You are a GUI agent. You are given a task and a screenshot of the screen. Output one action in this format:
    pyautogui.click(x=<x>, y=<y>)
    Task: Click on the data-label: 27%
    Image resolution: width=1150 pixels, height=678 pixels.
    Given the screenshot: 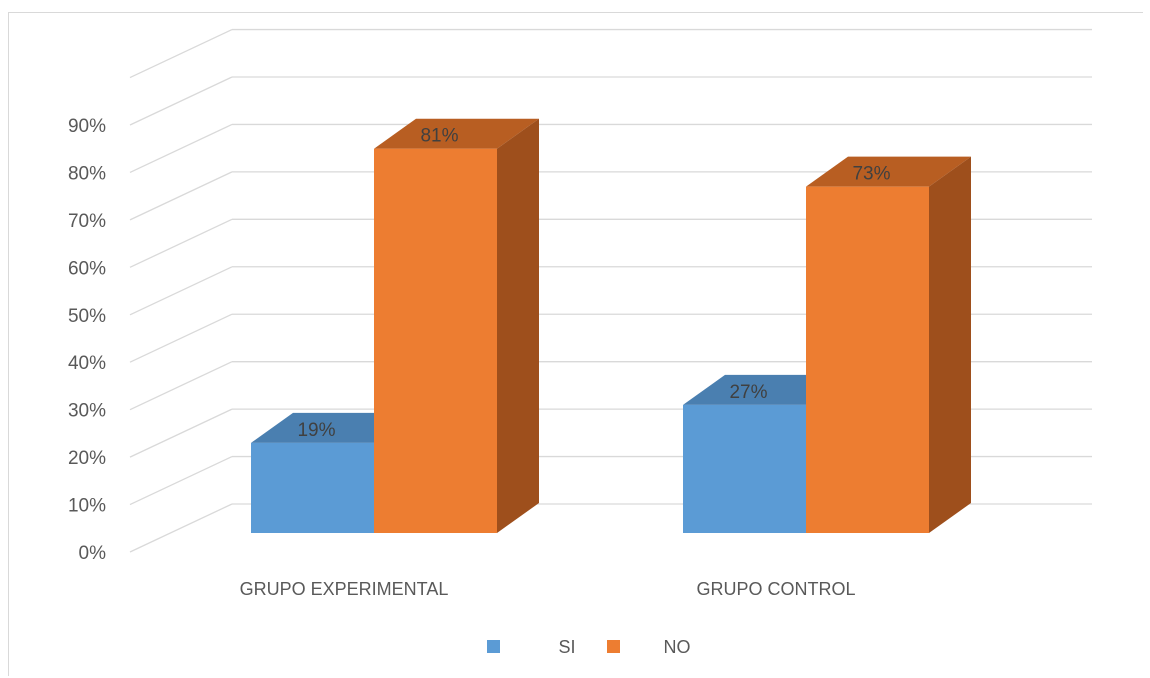 What is the action you would take?
    pyautogui.click(x=748, y=392)
    